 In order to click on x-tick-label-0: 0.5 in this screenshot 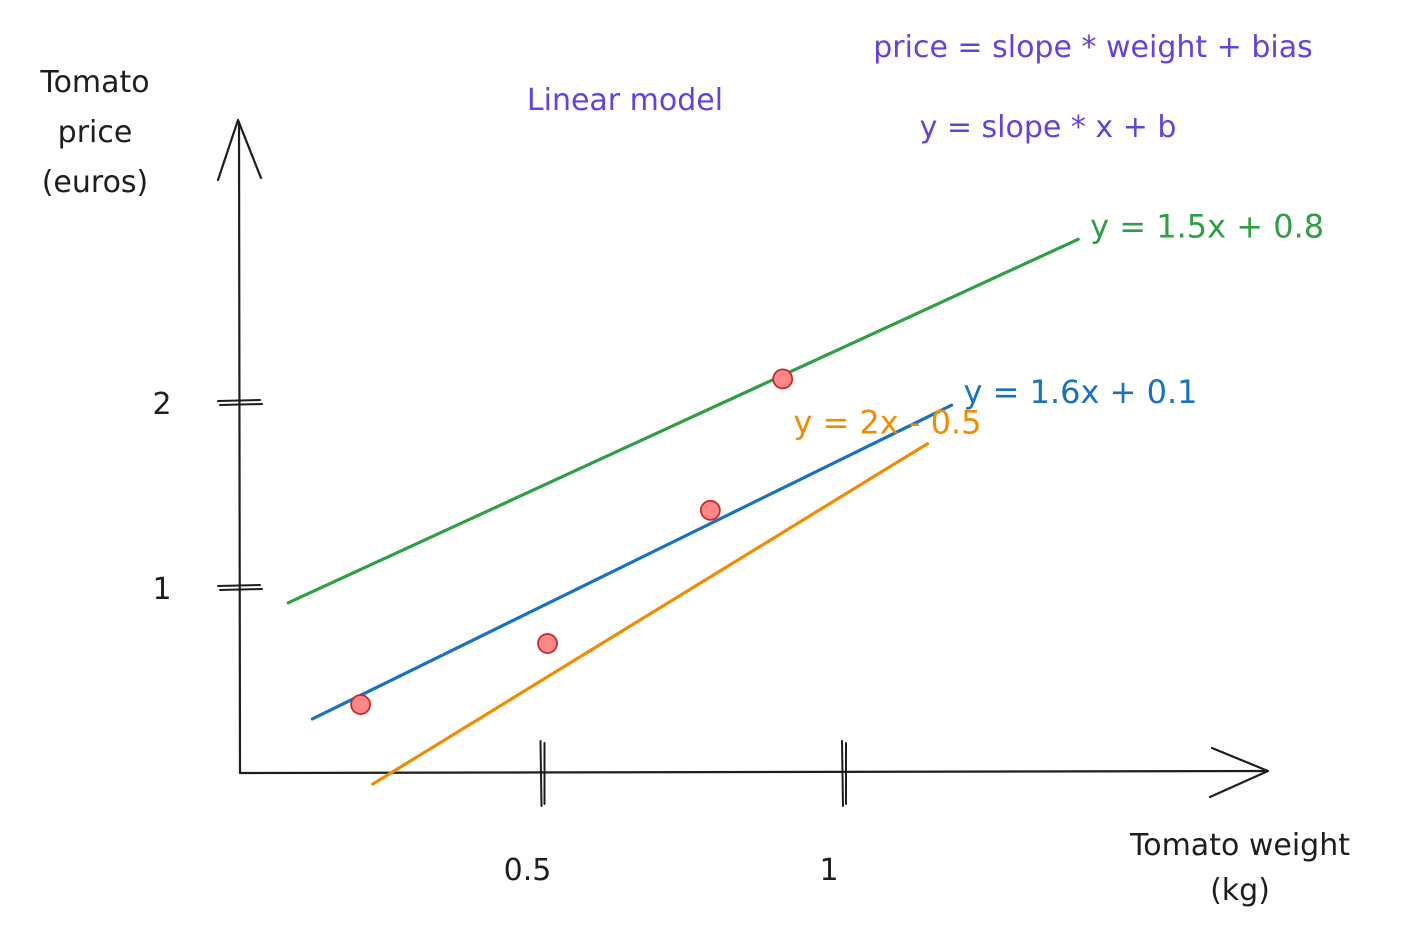, I will do `click(528, 870)`.